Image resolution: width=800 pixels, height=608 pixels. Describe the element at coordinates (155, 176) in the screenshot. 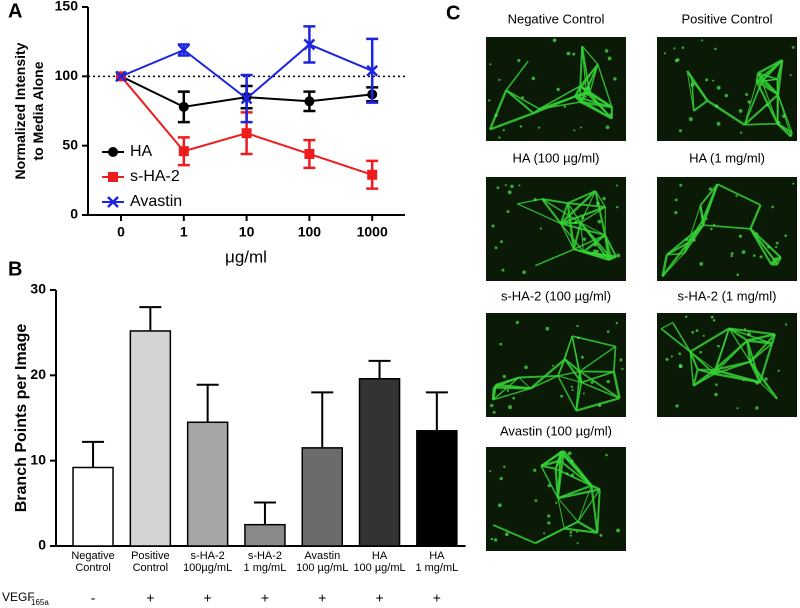

I see `legend-label: s-HA-2` at that location.